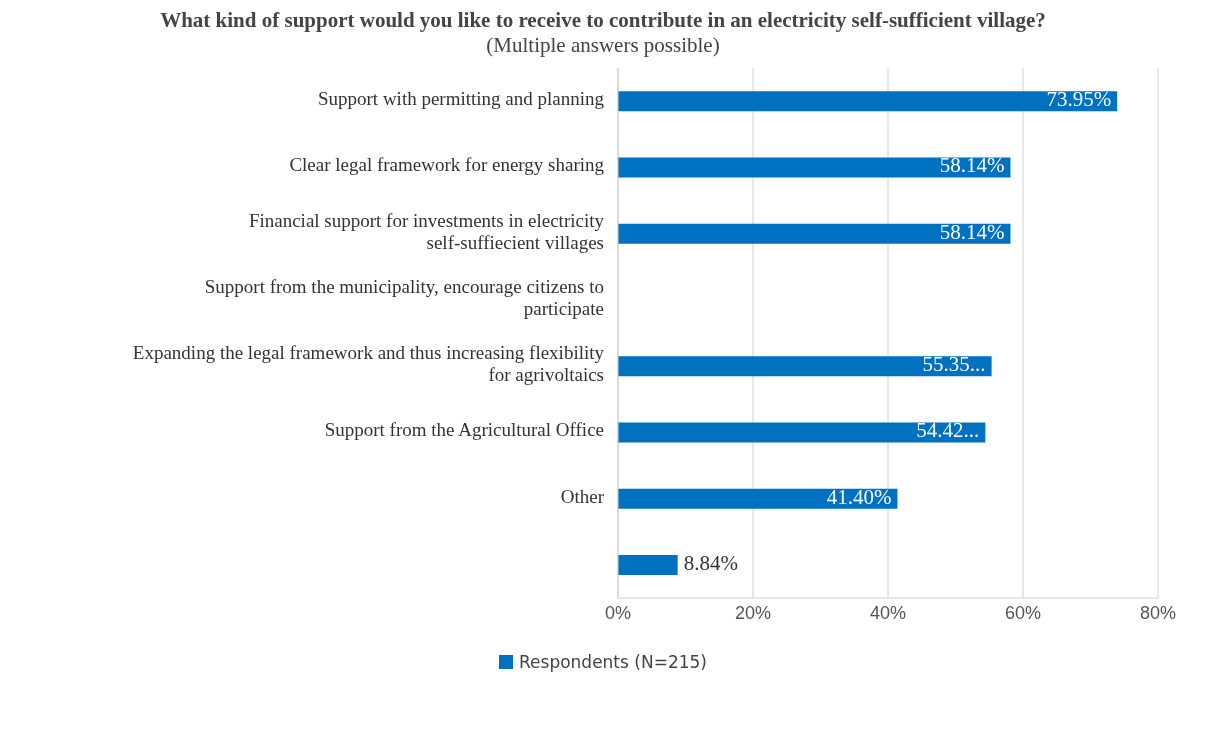 Image resolution: width=1209 pixels, height=744 pixels. What do you see at coordinates (710, 562) in the screenshot?
I see `data-label: 8.84%` at bounding box center [710, 562].